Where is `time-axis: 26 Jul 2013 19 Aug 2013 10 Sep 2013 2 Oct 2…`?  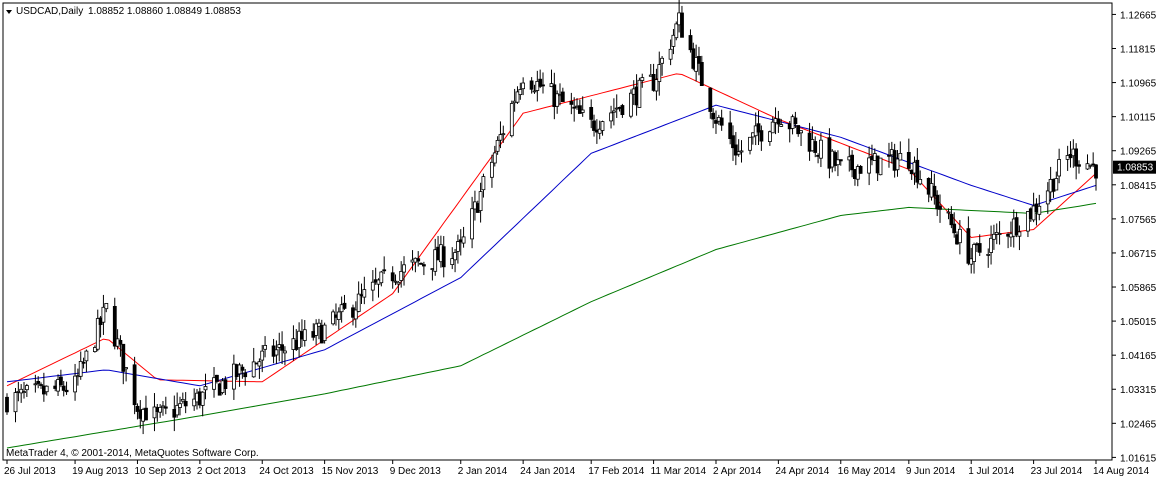 time-axis: 26 Jul 2013 19 Aug 2013 10 Sep 2013 2 Oct 2… is located at coordinates (577, 468).